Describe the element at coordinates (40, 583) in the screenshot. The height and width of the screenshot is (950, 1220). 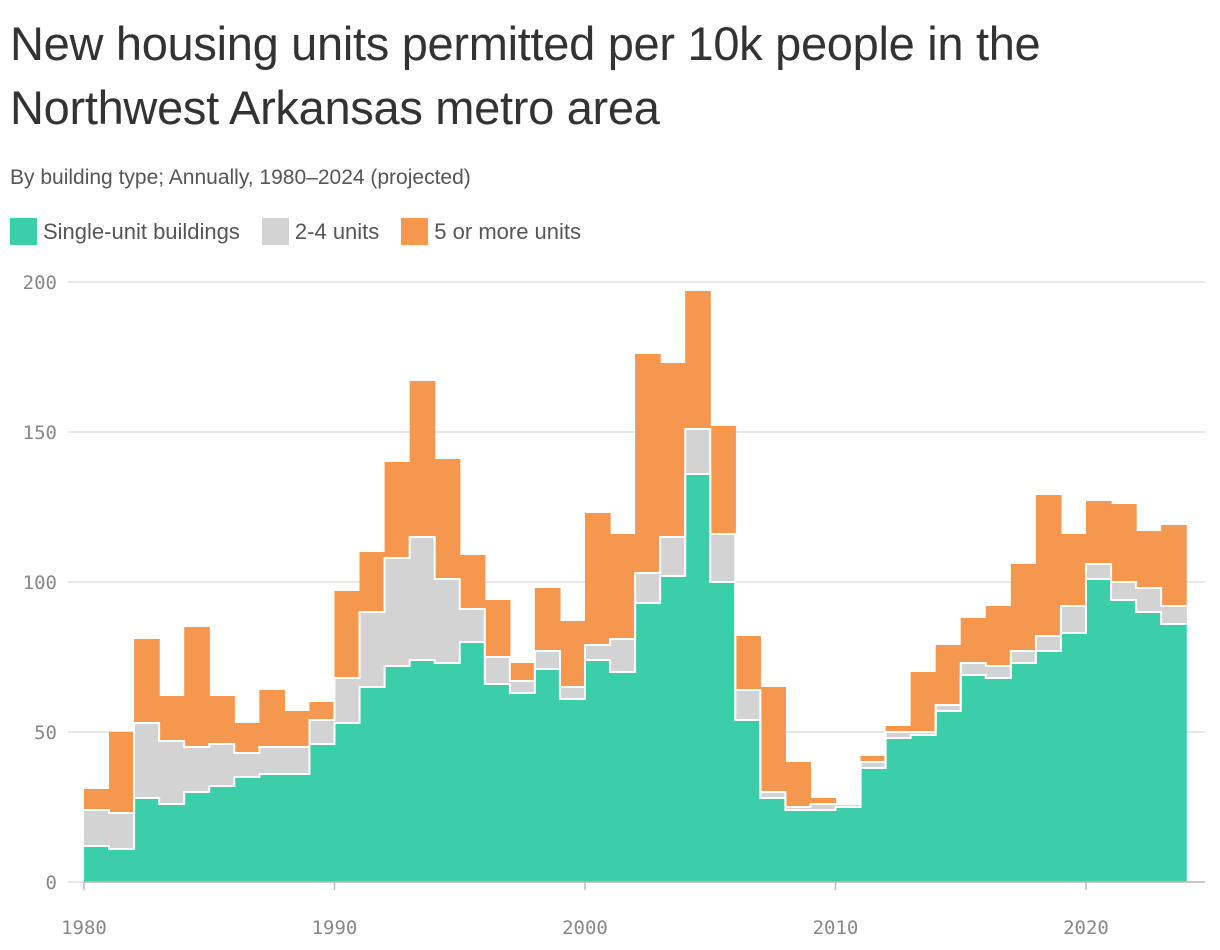
I see `y-tick-label-100: 100` at that location.